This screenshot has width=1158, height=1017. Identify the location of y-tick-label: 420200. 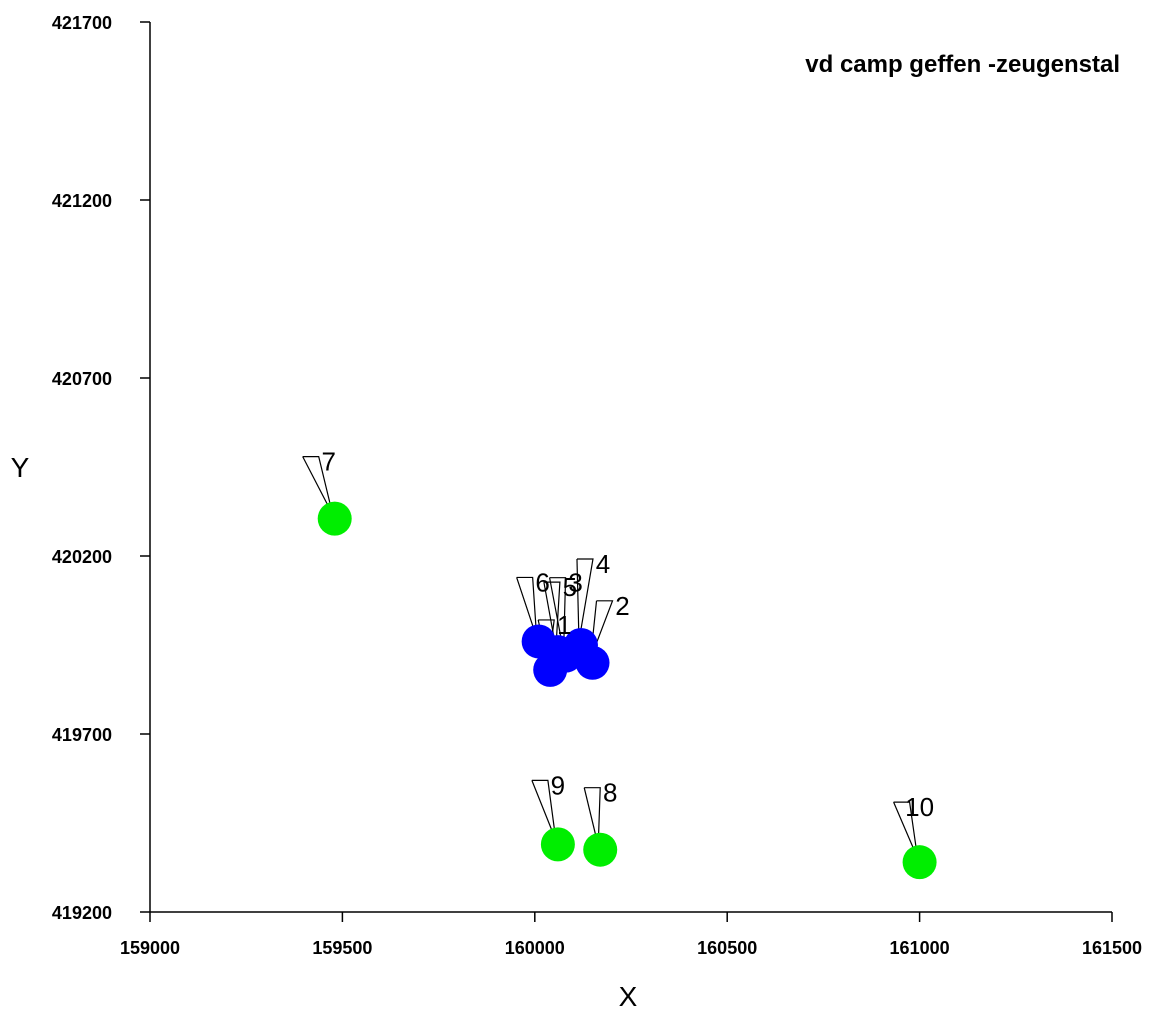
(82, 557).